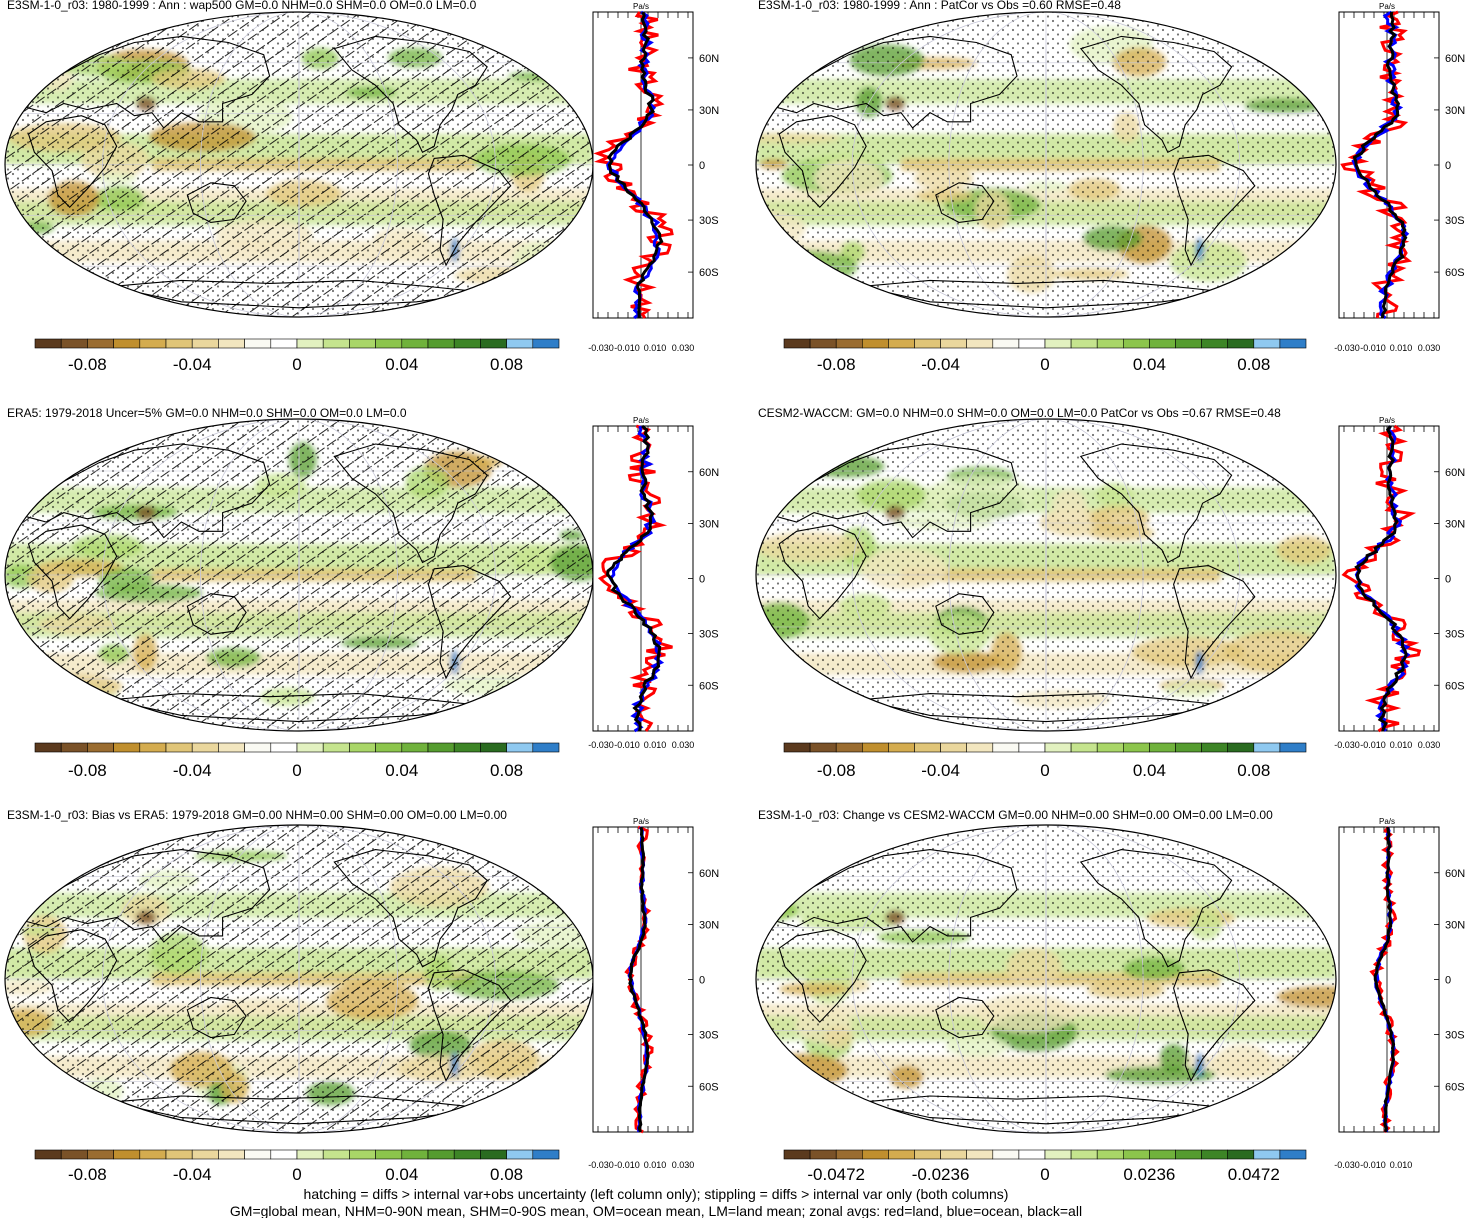 This screenshot has width=1483, height=1218. What do you see at coordinates (1156, 503) in the screenshot?
I see `coastline-namerica` at bounding box center [1156, 503].